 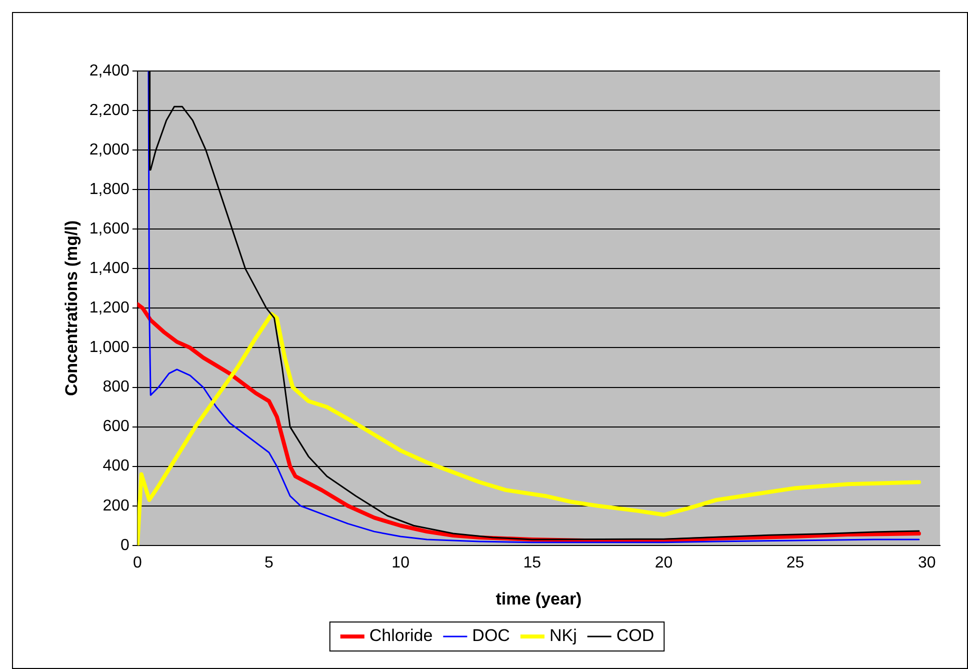 I want to click on y-tick-label: 1,800, so click(x=109, y=189).